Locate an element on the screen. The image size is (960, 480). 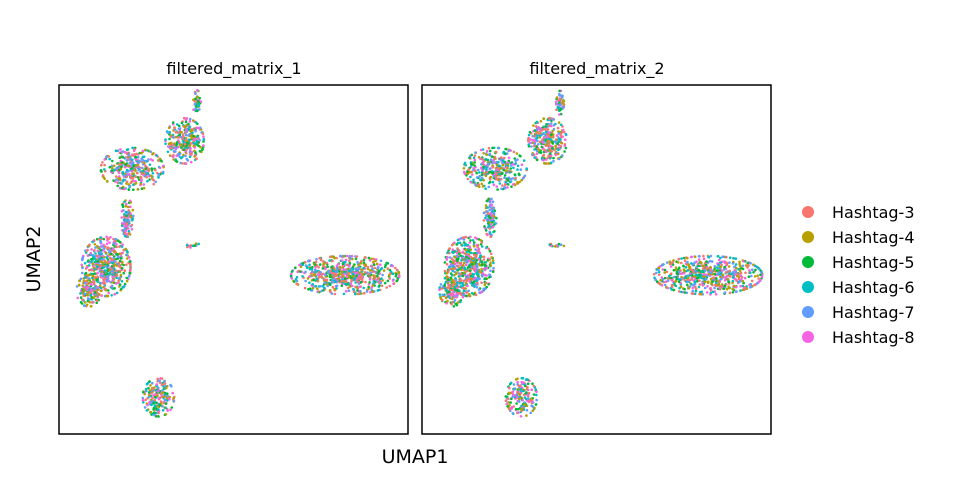
legend-label: Hashtag-3 is located at coordinates (873, 212).